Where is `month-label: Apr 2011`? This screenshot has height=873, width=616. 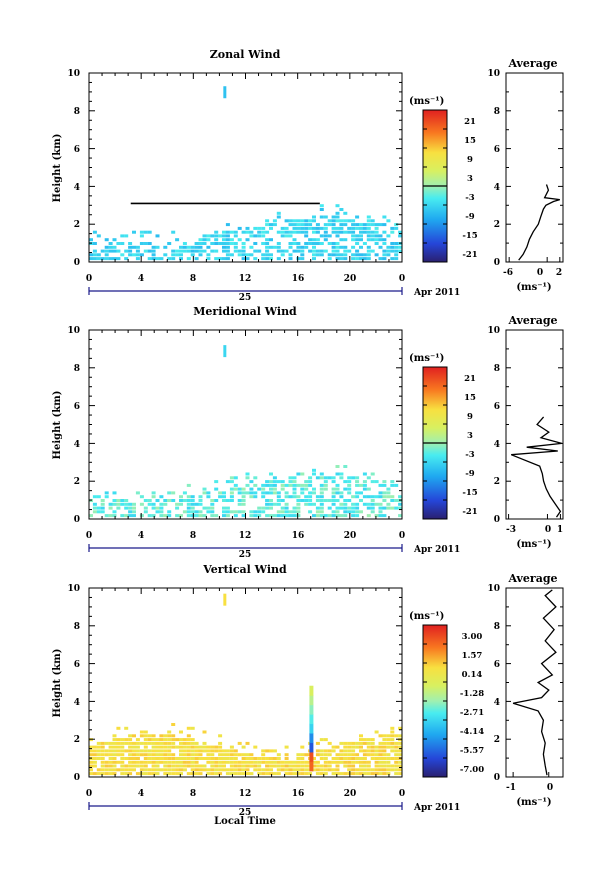
month-label: Apr 2011 is located at coordinates (436, 293).